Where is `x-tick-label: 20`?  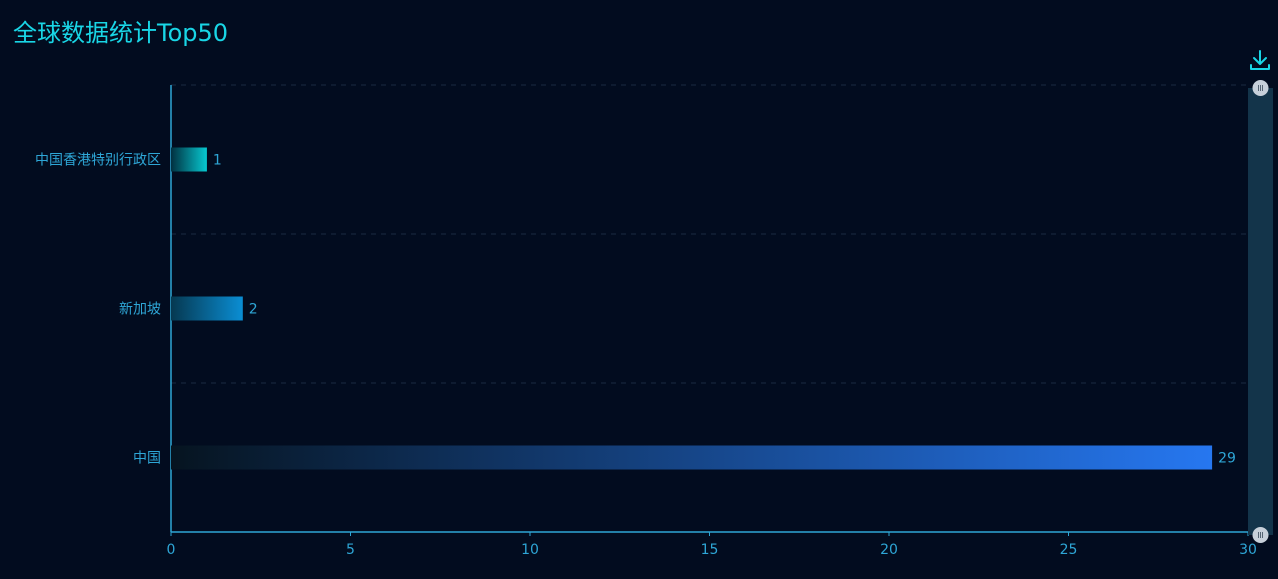 x-tick-label: 20 is located at coordinates (889, 550).